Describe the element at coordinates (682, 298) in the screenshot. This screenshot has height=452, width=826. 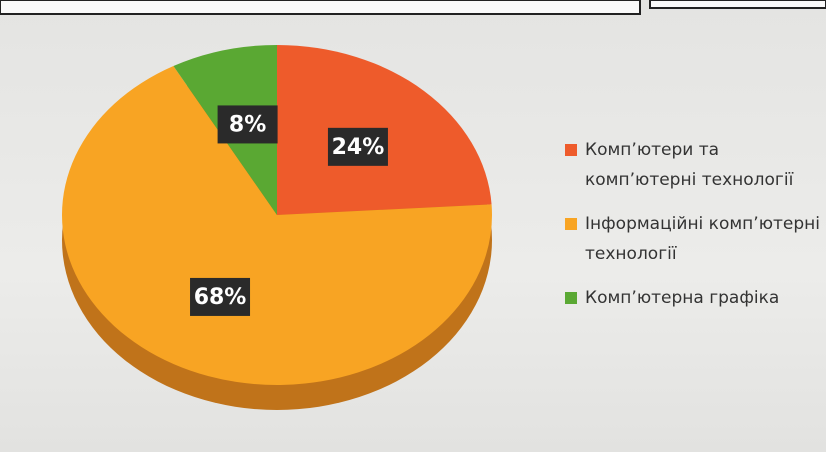
I see `legend-label: Комп’ютерна графіка` at that location.